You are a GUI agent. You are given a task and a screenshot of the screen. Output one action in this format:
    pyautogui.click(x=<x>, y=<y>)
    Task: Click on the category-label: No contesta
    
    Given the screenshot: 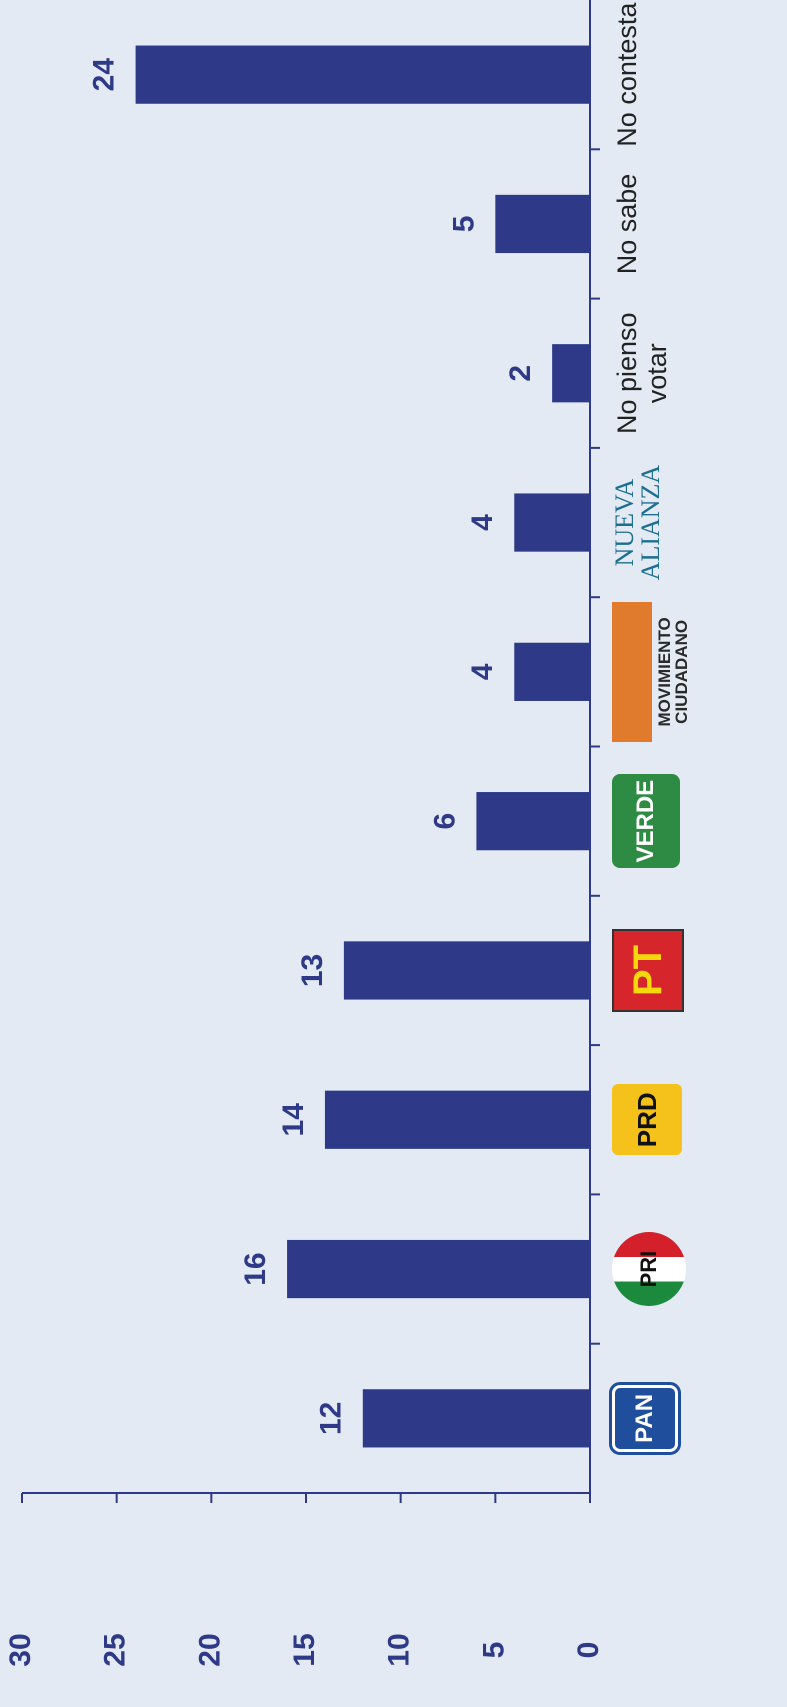 What is the action you would take?
    pyautogui.click(x=627, y=75)
    